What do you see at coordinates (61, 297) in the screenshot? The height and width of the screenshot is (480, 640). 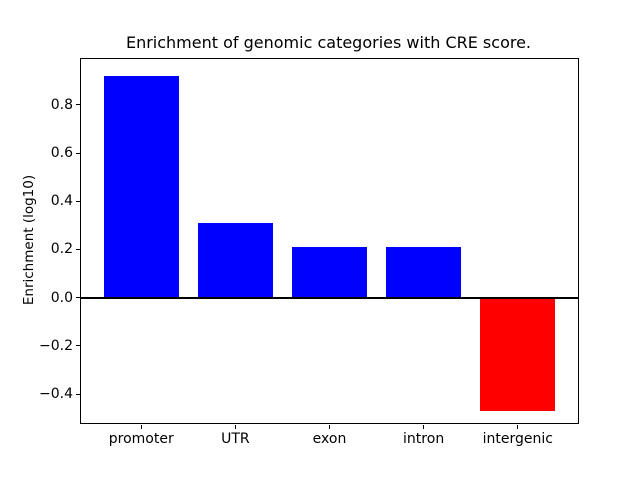 I see `y-tick-label: 0.0` at bounding box center [61, 297].